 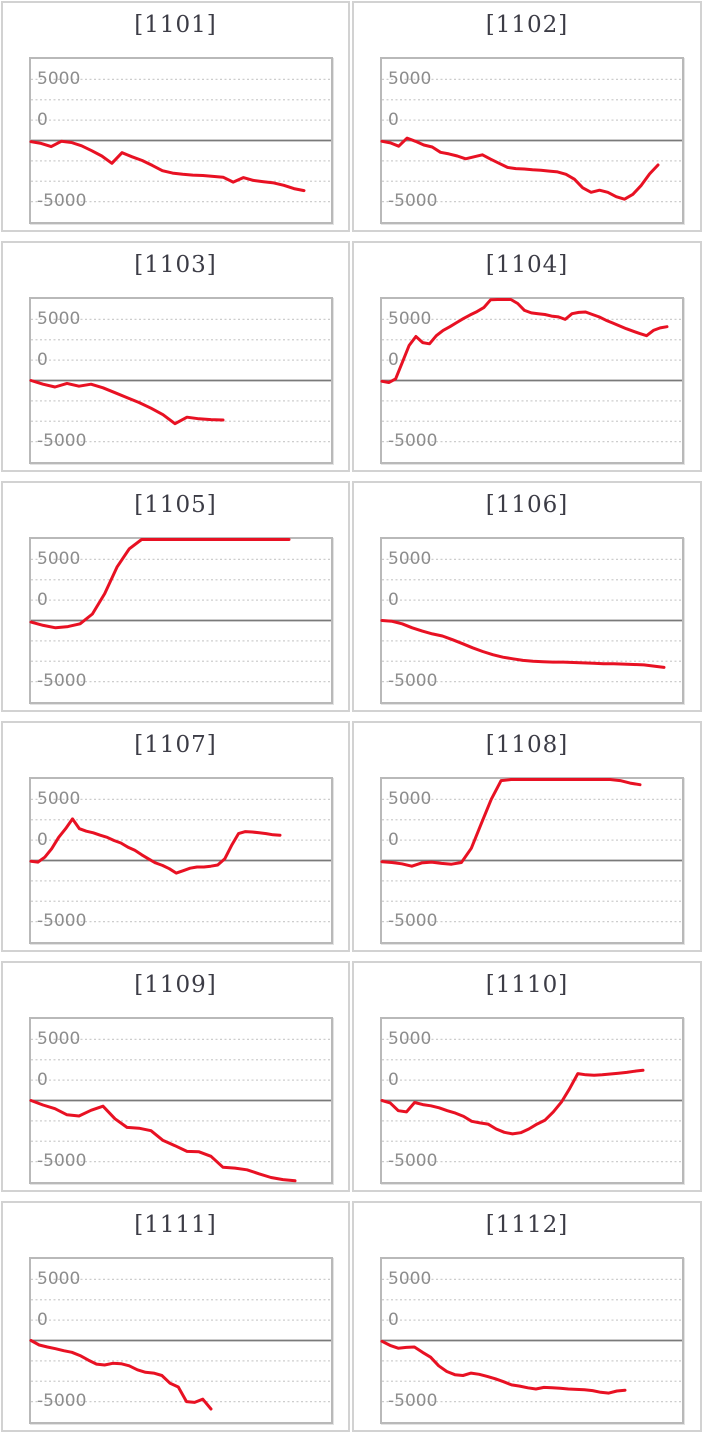 What do you see at coordinates (527, 25) in the screenshot?
I see `chart-title: [1102]` at bounding box center [527, 25].